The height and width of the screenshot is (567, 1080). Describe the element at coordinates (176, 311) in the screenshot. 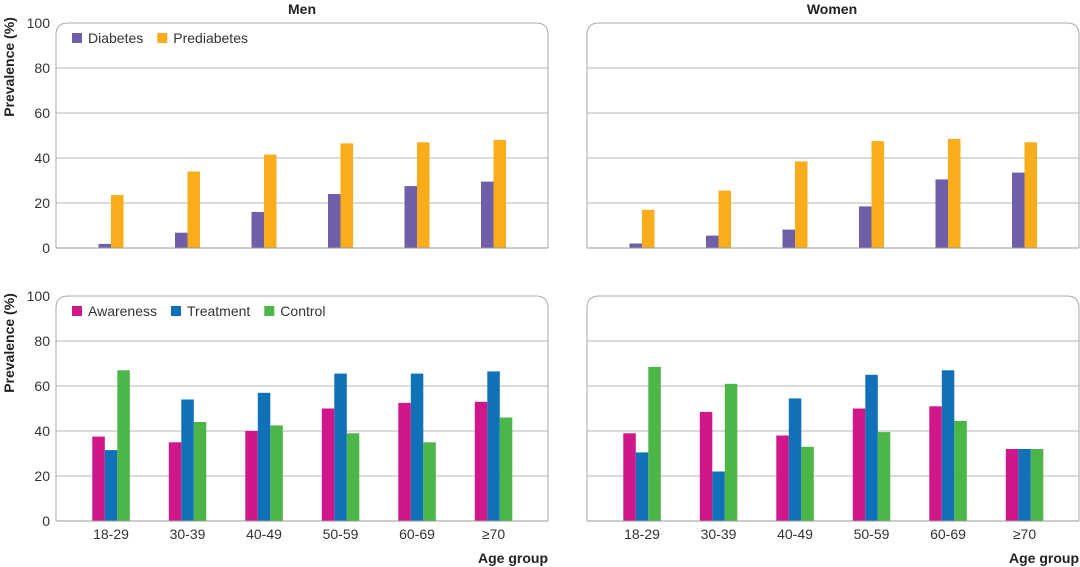

I see `legend-swatch-treatment` at that location.